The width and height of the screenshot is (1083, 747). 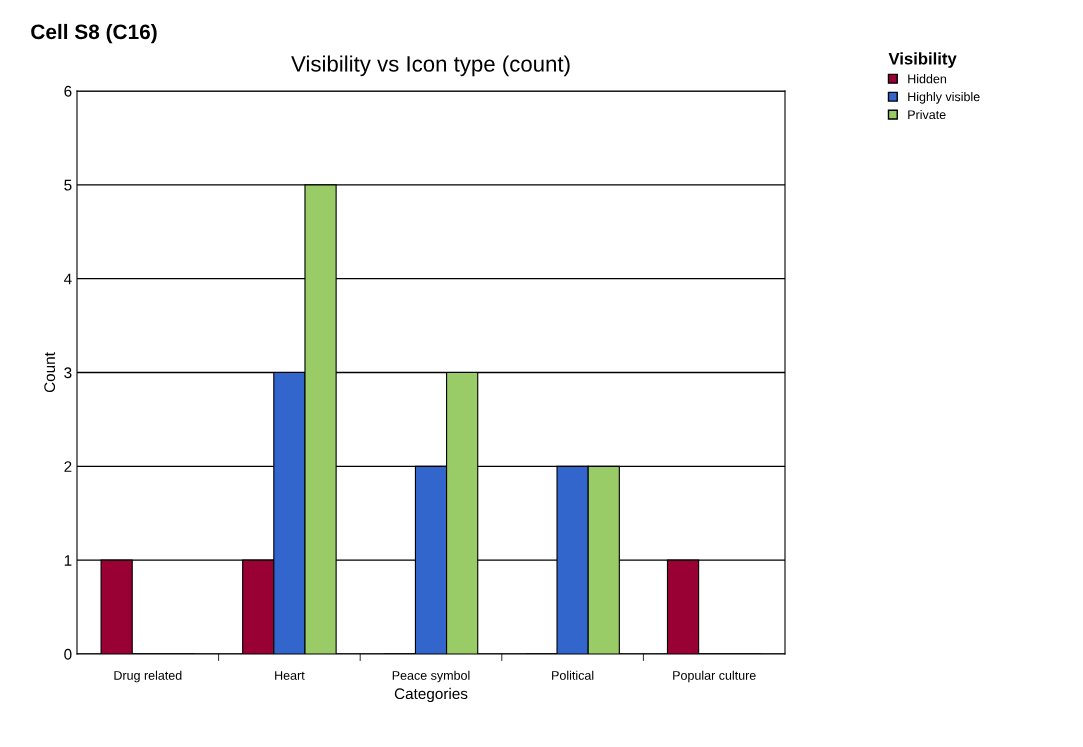 I want to click on x-tick-label: Drug related, so click(x=148, y=676).